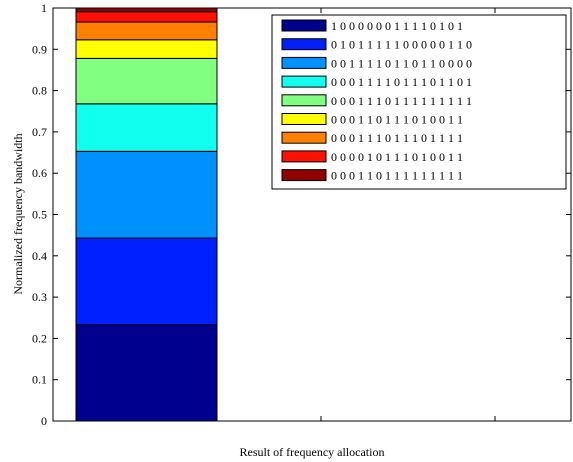 This screenshot has height=462, width=573. What do you see at coordinates (401, 82) in the screenshot?
I see `legend-label: 0 0 0 1 1 1 1 0 1 1 1 0 1 1 0 1` at bounding box center [401, 82].